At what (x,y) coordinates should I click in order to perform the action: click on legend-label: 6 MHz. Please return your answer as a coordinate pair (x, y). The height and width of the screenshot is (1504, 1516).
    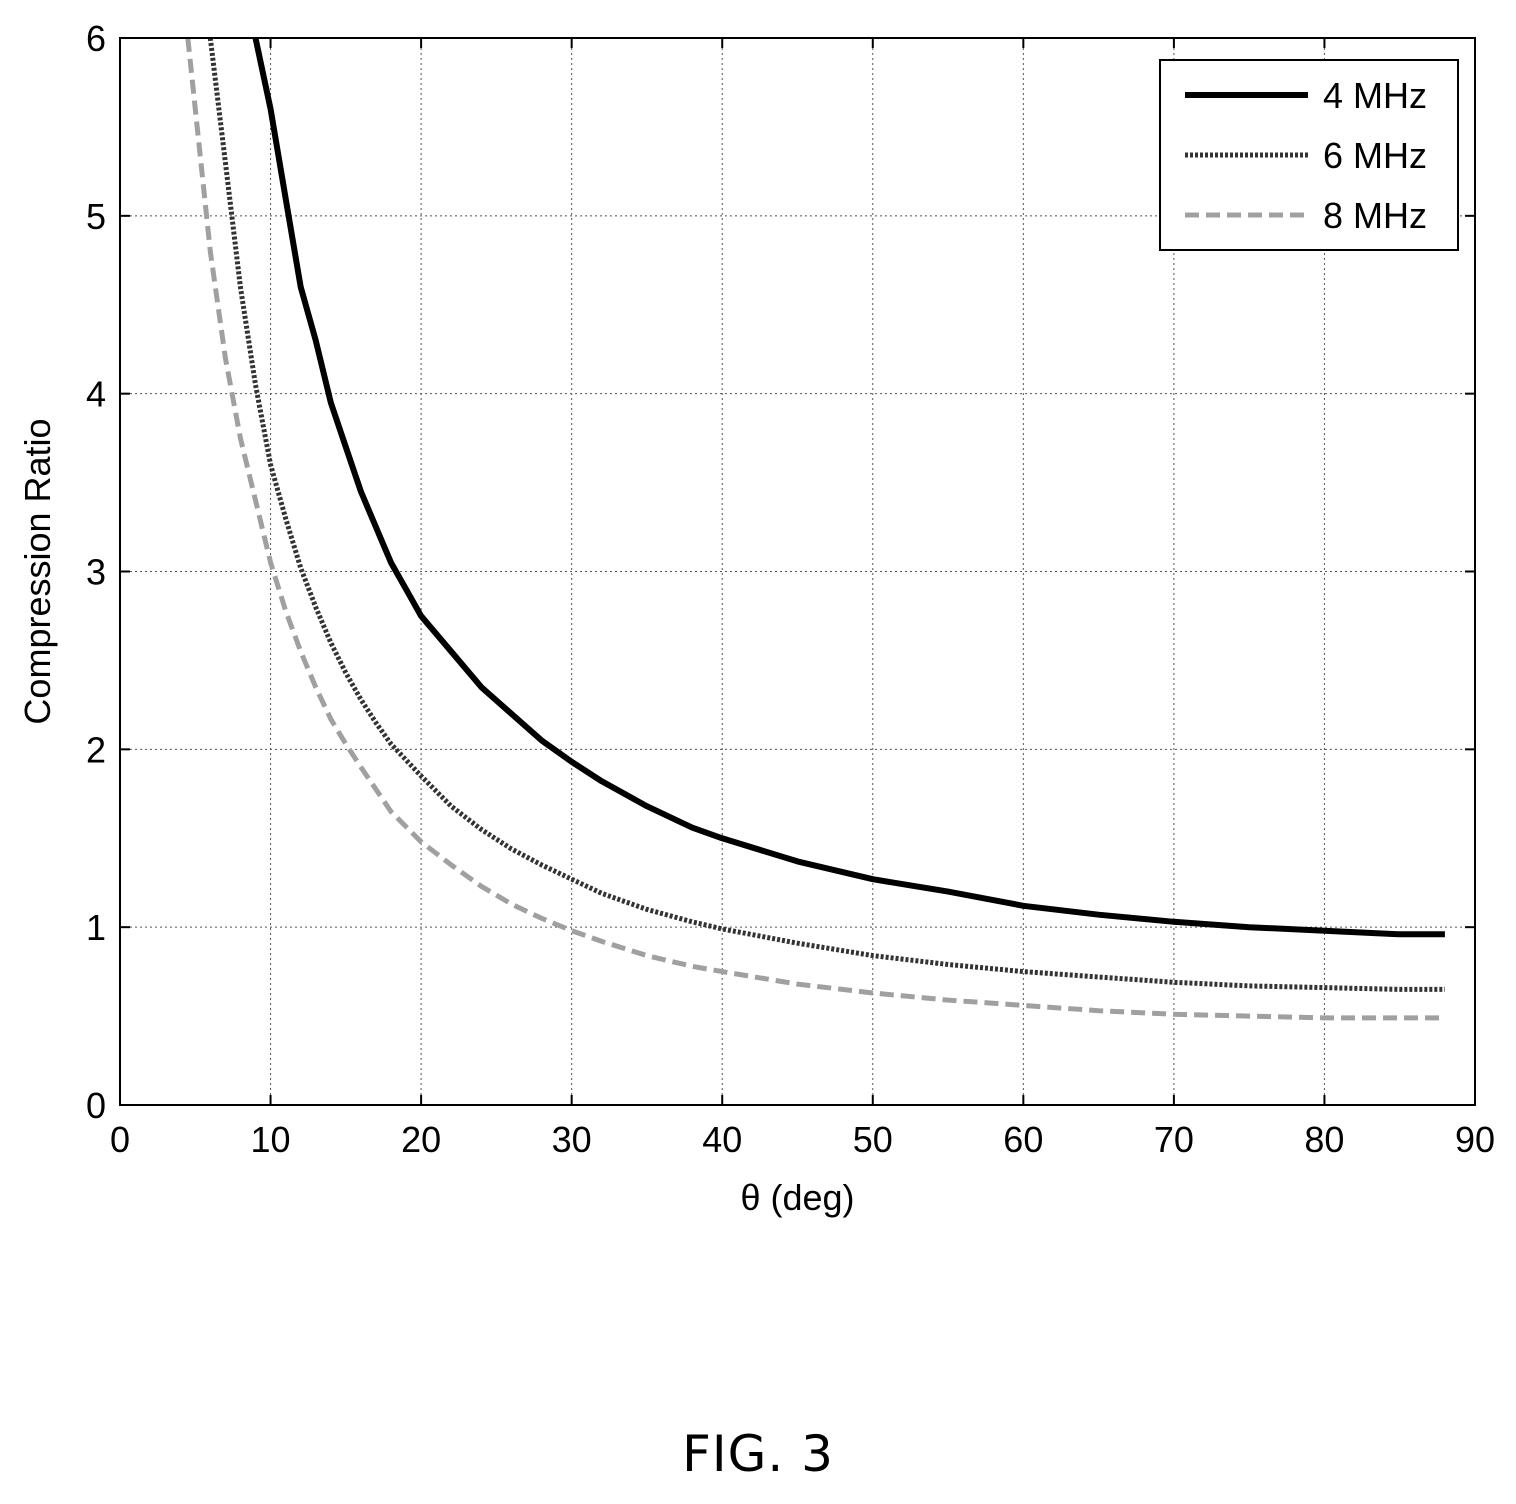
    Looking at the image, I should click on (1375, 155).